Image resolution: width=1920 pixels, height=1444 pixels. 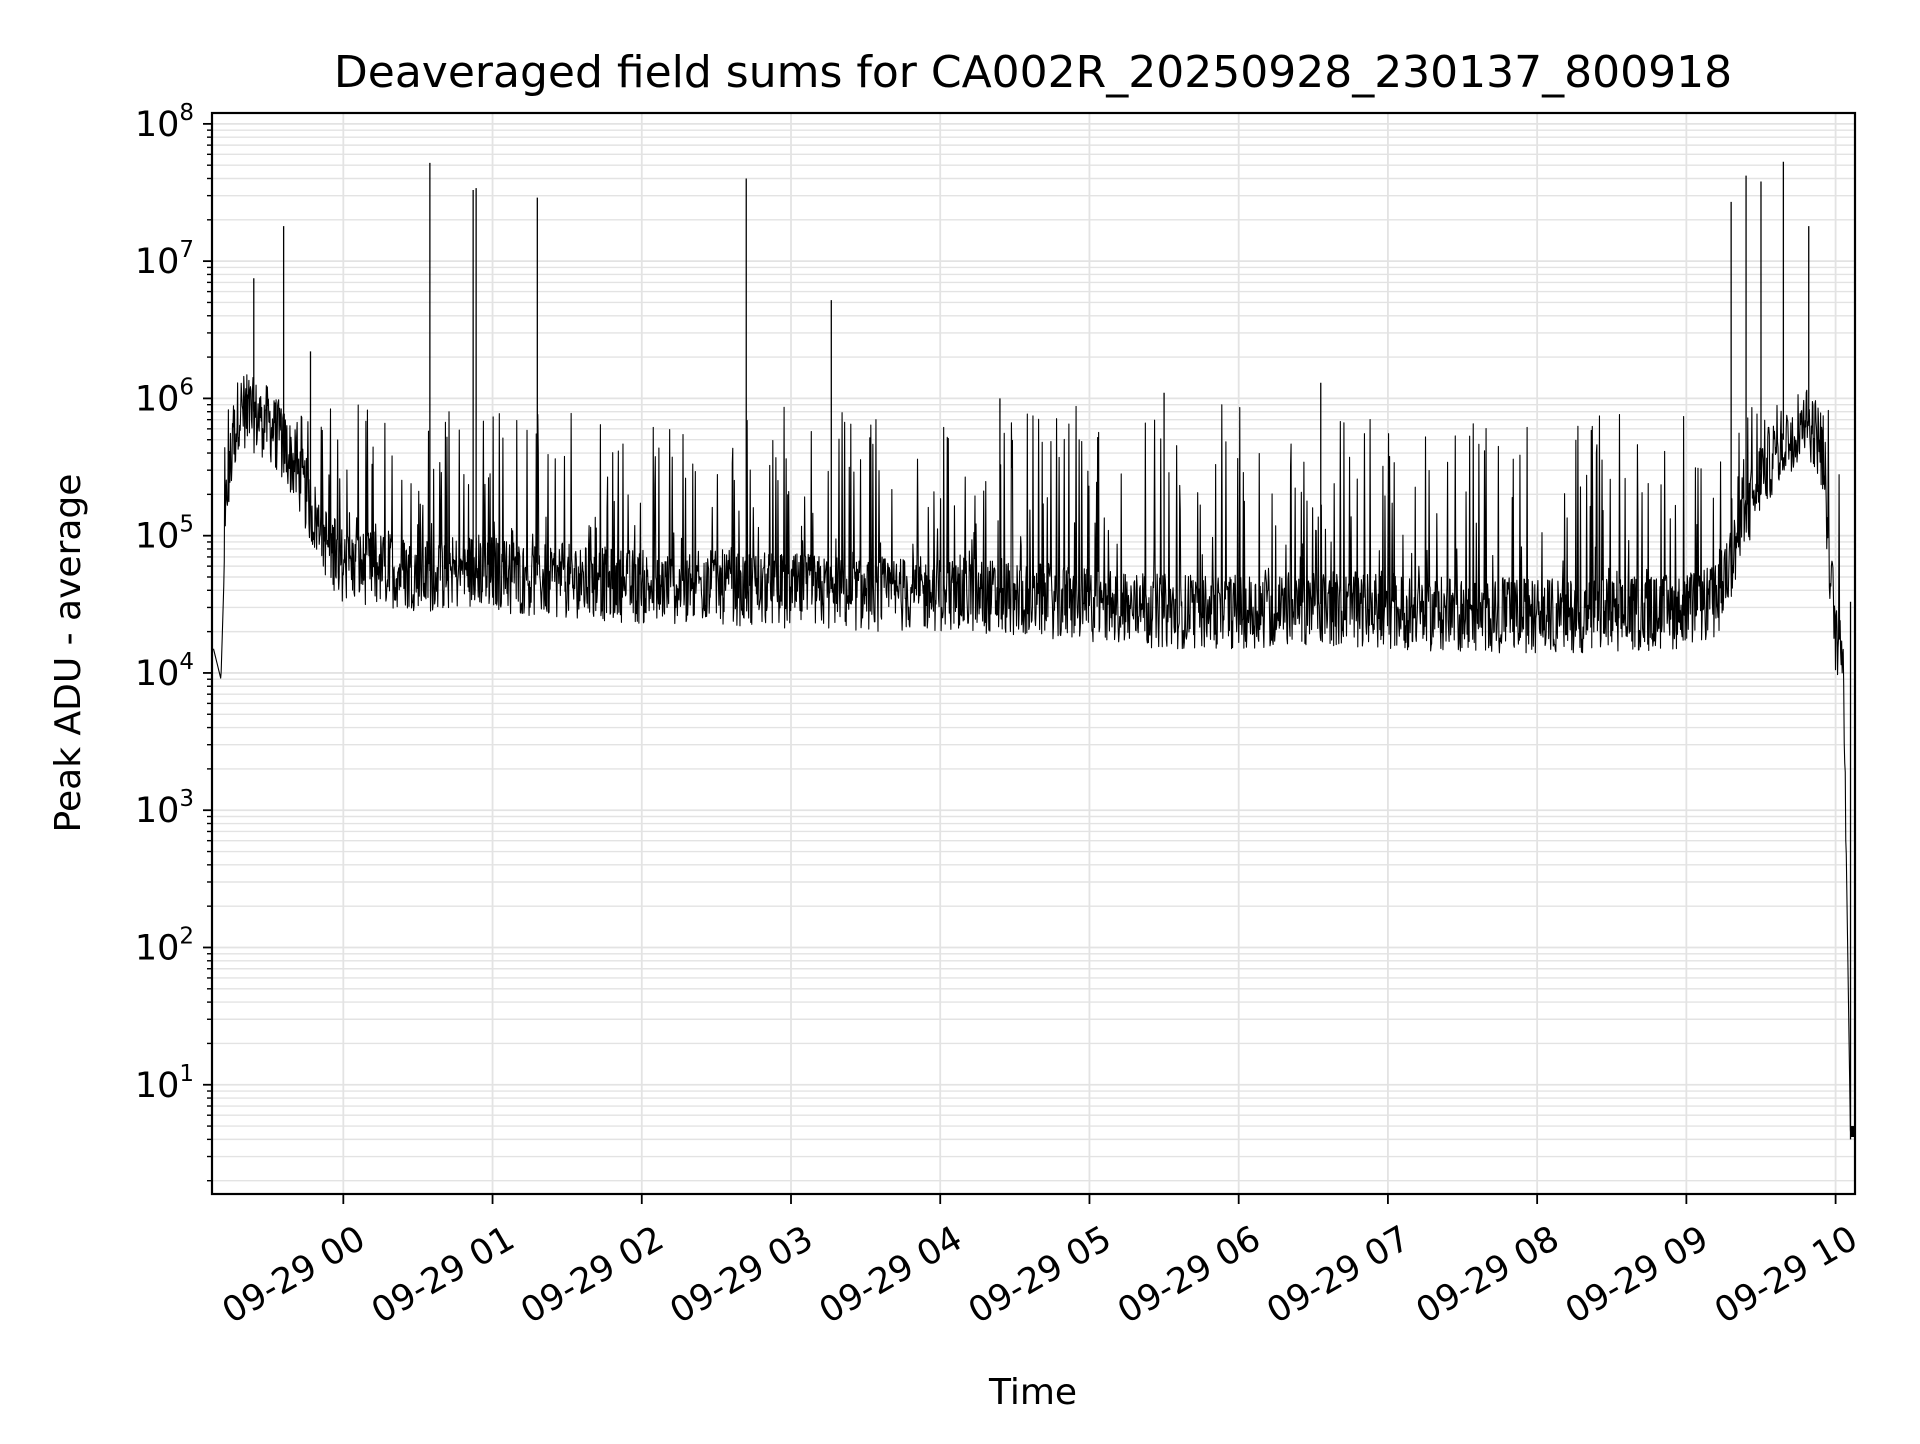 What do you see at coordinates (186, 799) in the screenshot?
I see `y-tick-exponent: 3` at bounding box center [186, 799].